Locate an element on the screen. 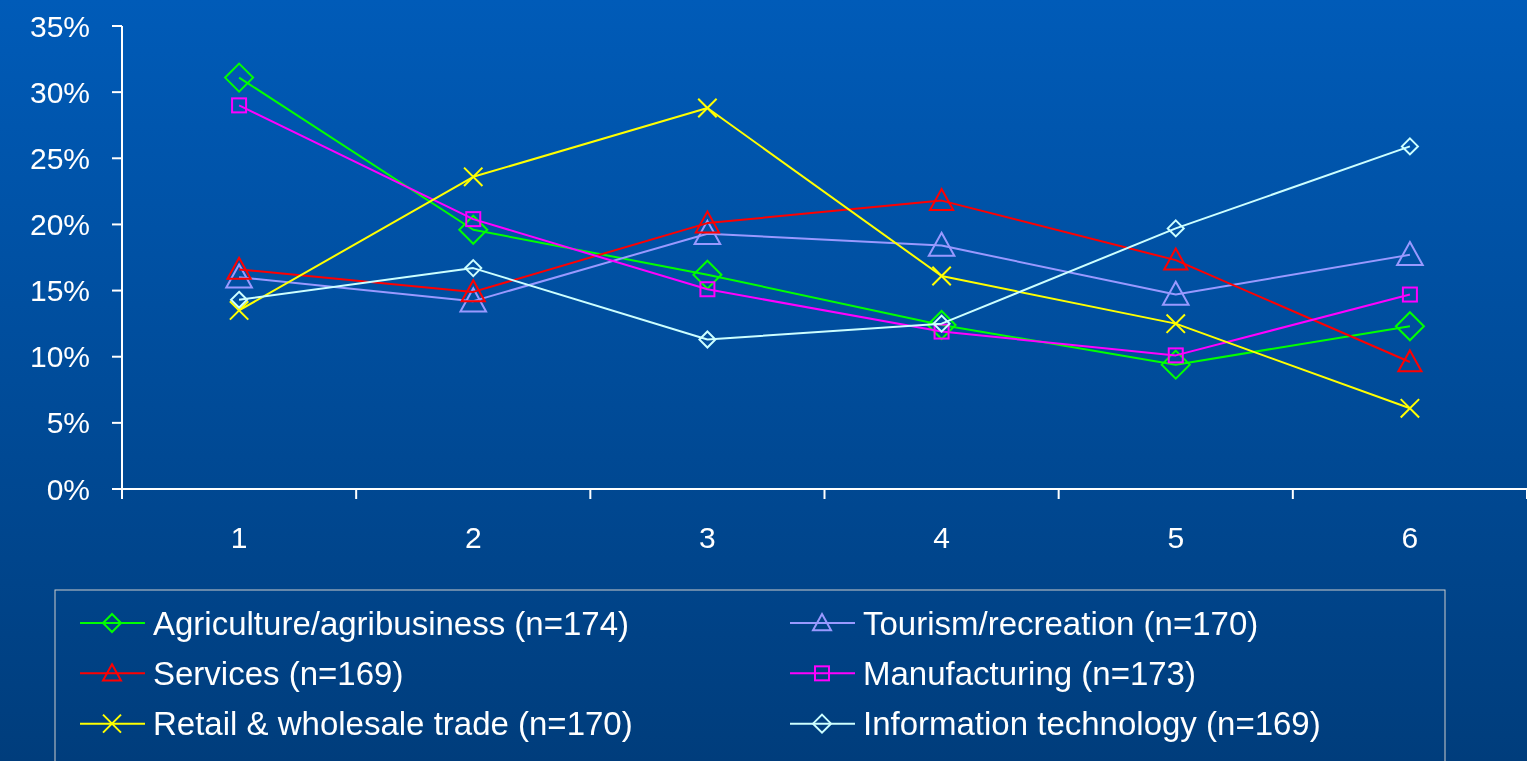 This screenshot has height=761, width=1527. legend-label: Tourism/recreation (n=170) is located at coordinates (1061, 623).